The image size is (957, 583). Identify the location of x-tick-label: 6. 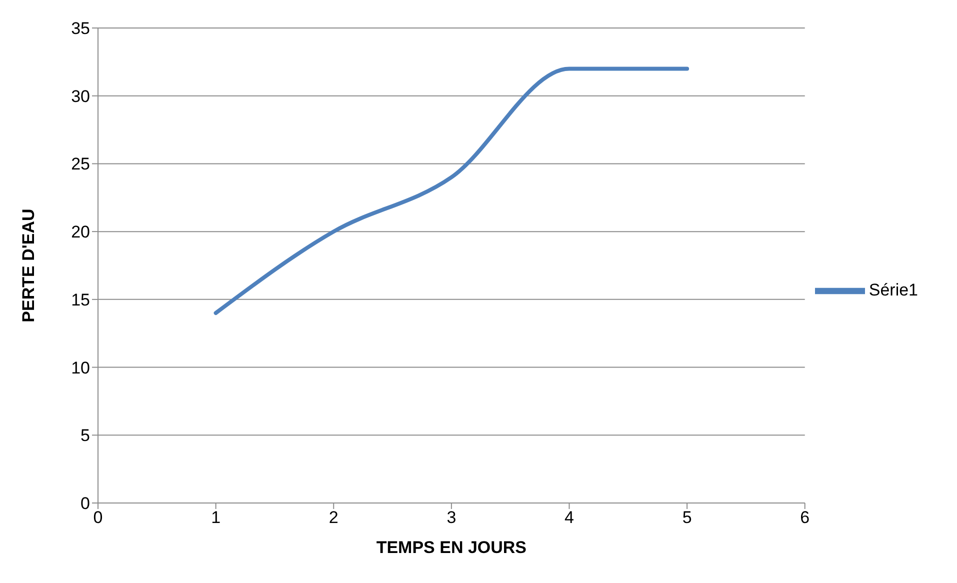
(805, 518).